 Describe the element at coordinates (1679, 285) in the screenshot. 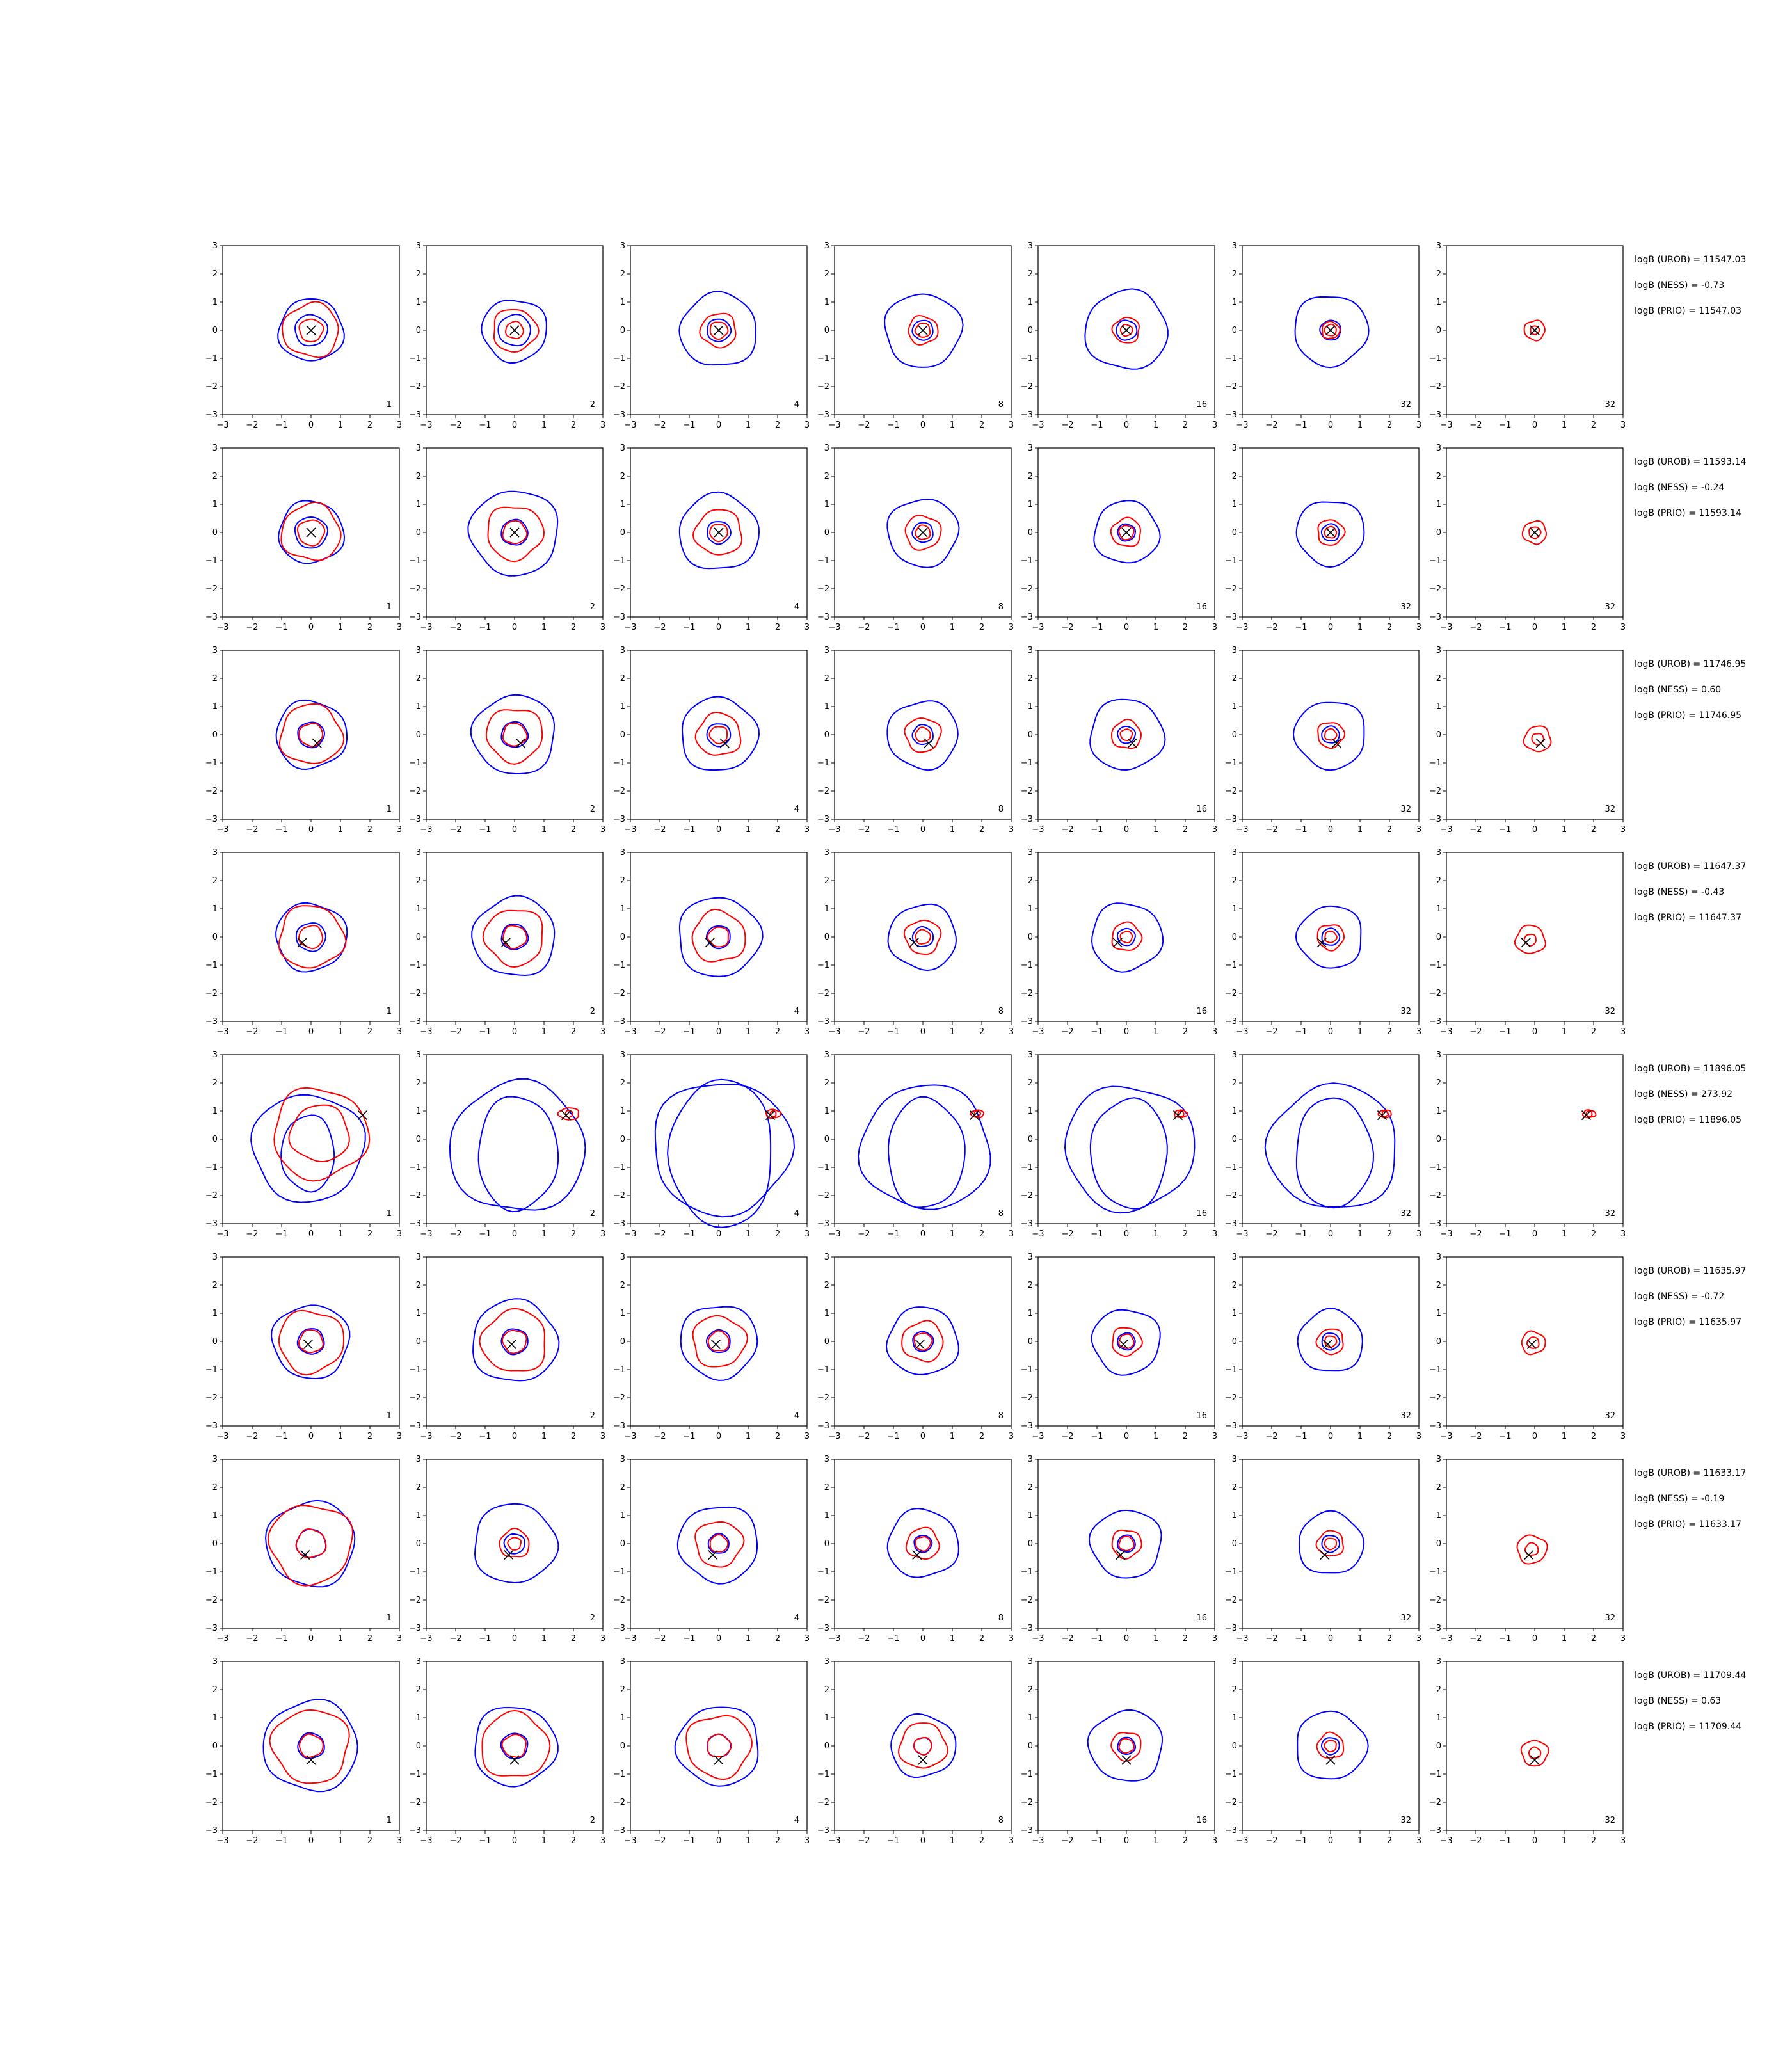

I see `logb-stat-label: logB (NESS) = -0.73` at that location.